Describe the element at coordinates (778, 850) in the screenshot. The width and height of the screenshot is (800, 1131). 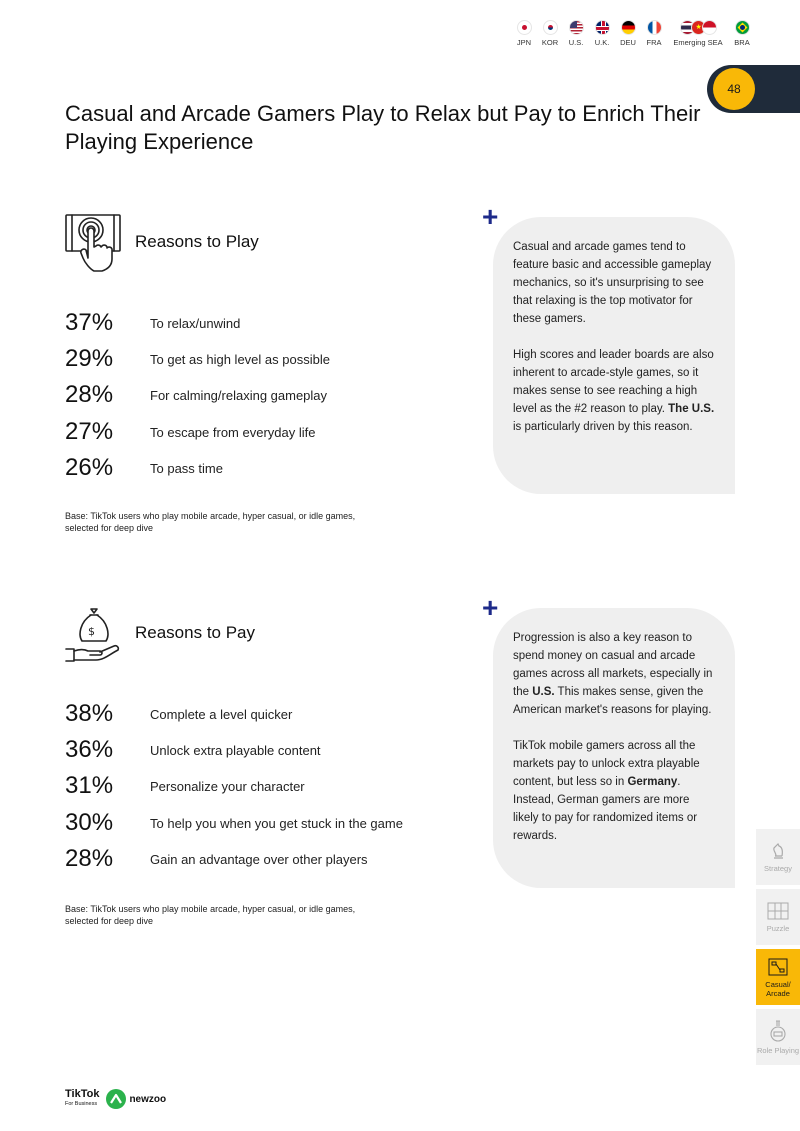
I see `chess-knight-icon` at that location.